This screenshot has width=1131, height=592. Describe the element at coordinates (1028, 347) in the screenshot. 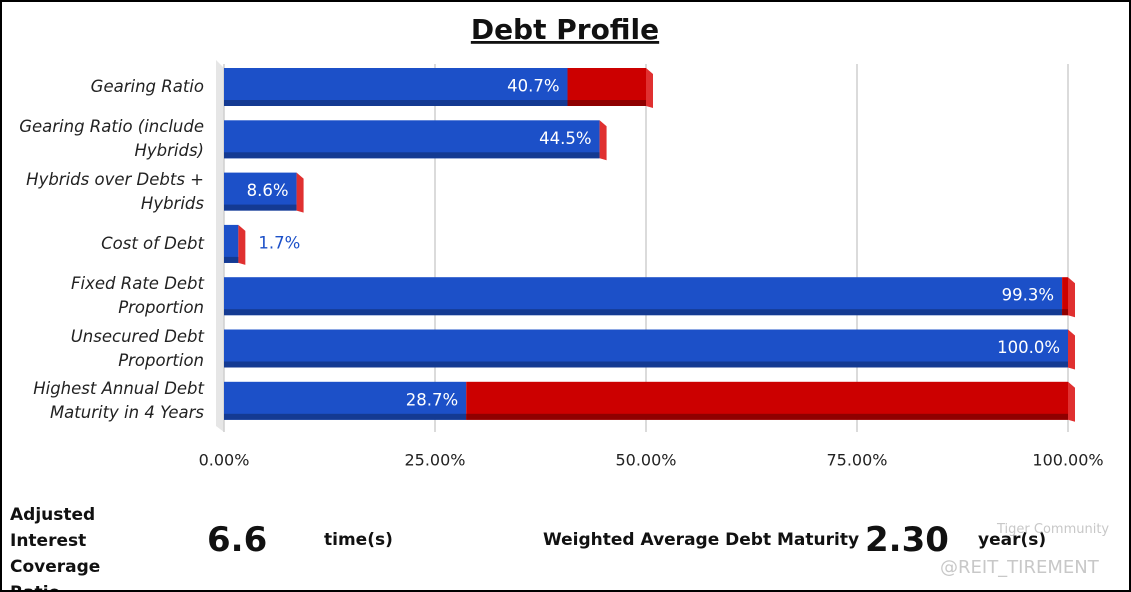

I see `value-label: 100.0%` at that location.